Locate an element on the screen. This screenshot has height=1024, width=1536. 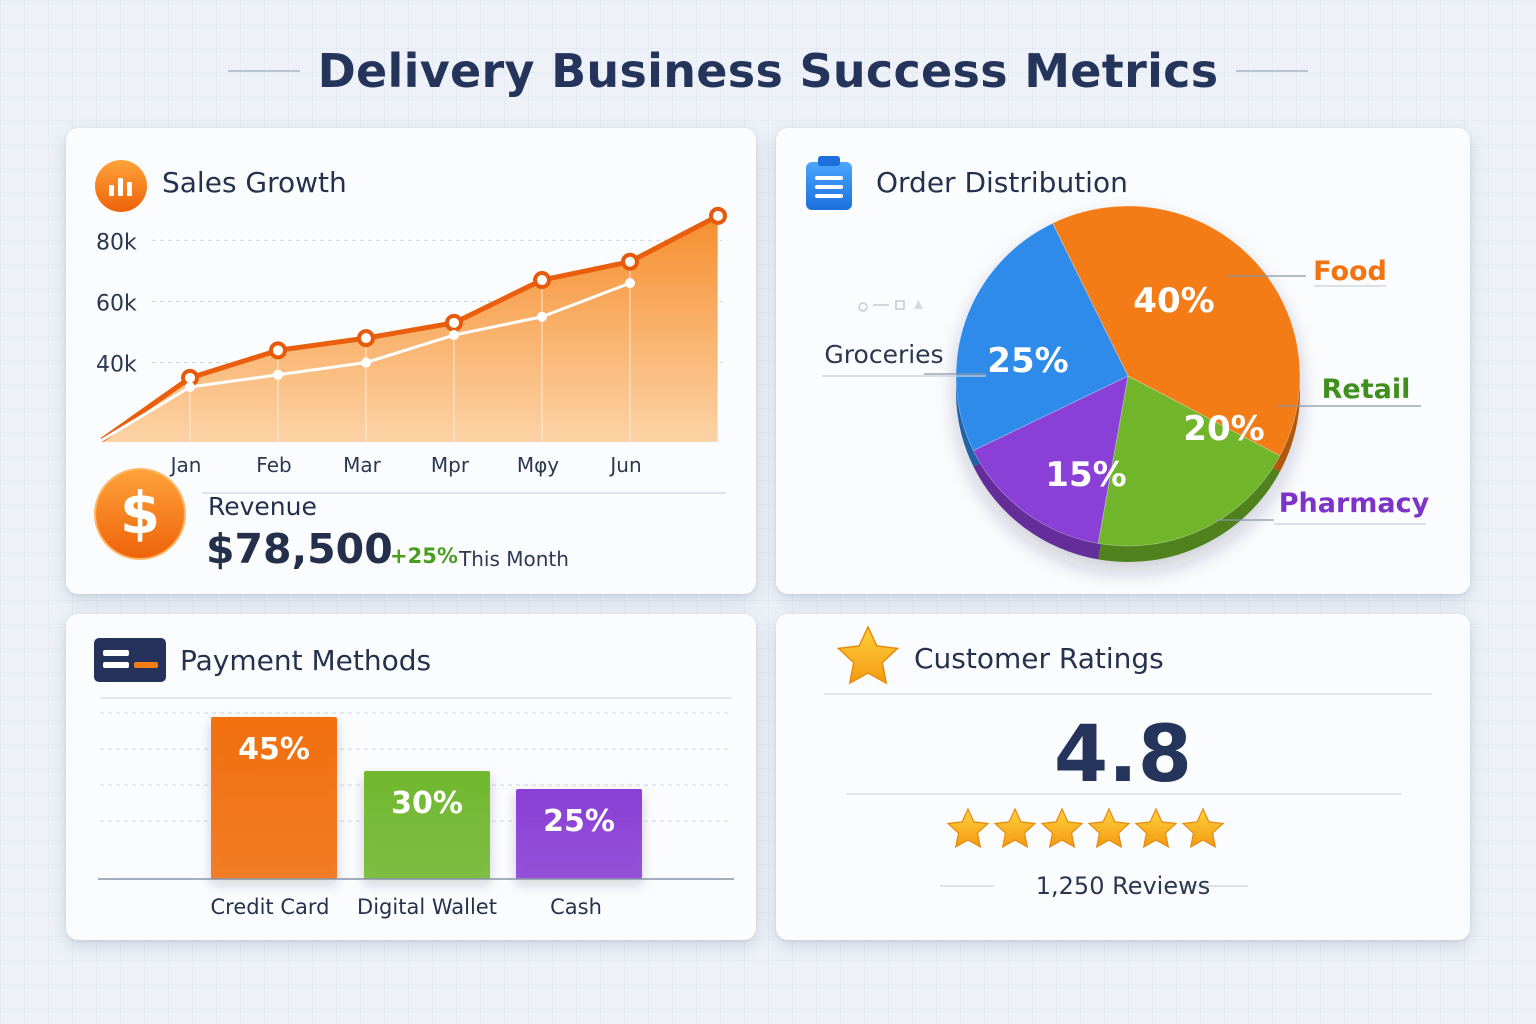
payment-category-label: Credit Card is located at coordinates (270, 907).